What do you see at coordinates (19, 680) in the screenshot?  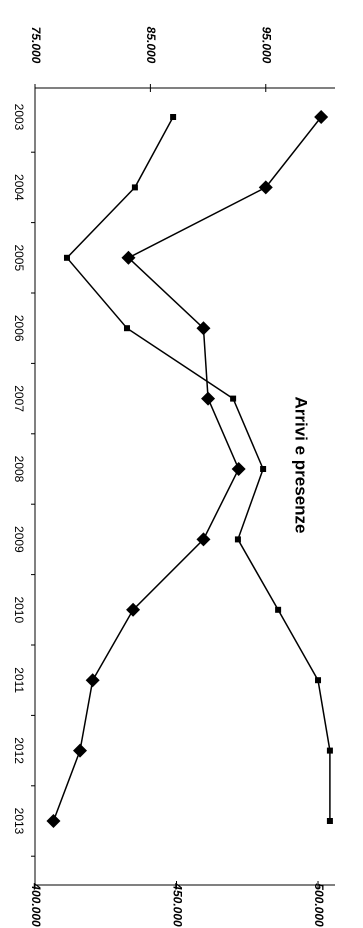 I see `x-tick-label: 2011` at bounding box center [19, 680].